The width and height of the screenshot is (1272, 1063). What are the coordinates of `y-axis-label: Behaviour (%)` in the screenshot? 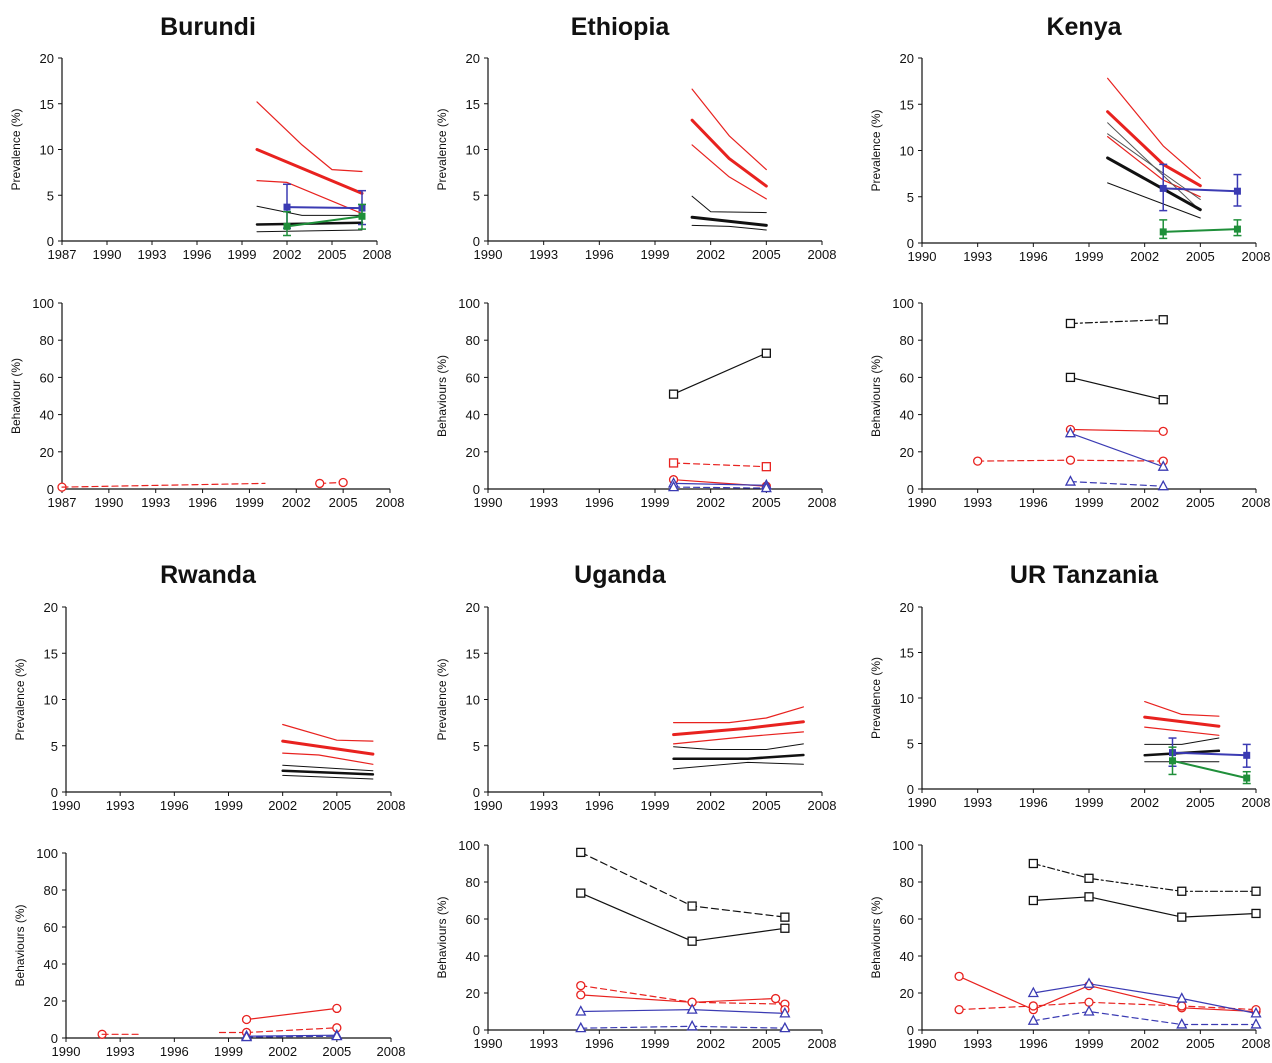 It's located at (16, 396).